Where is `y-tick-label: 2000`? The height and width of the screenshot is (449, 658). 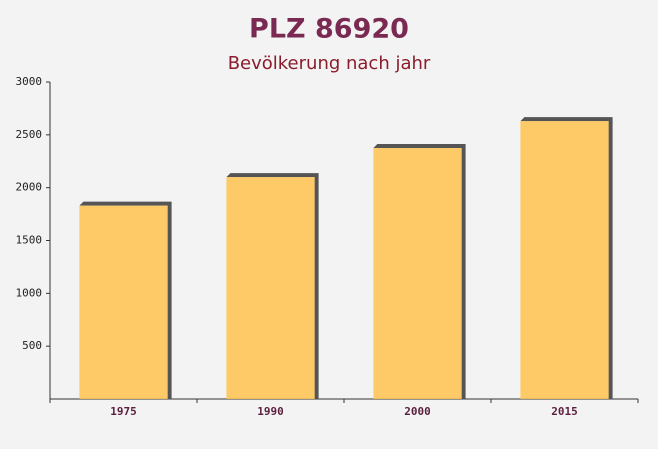 y-tick-label: 2000 is located at coordinates (29, 187).